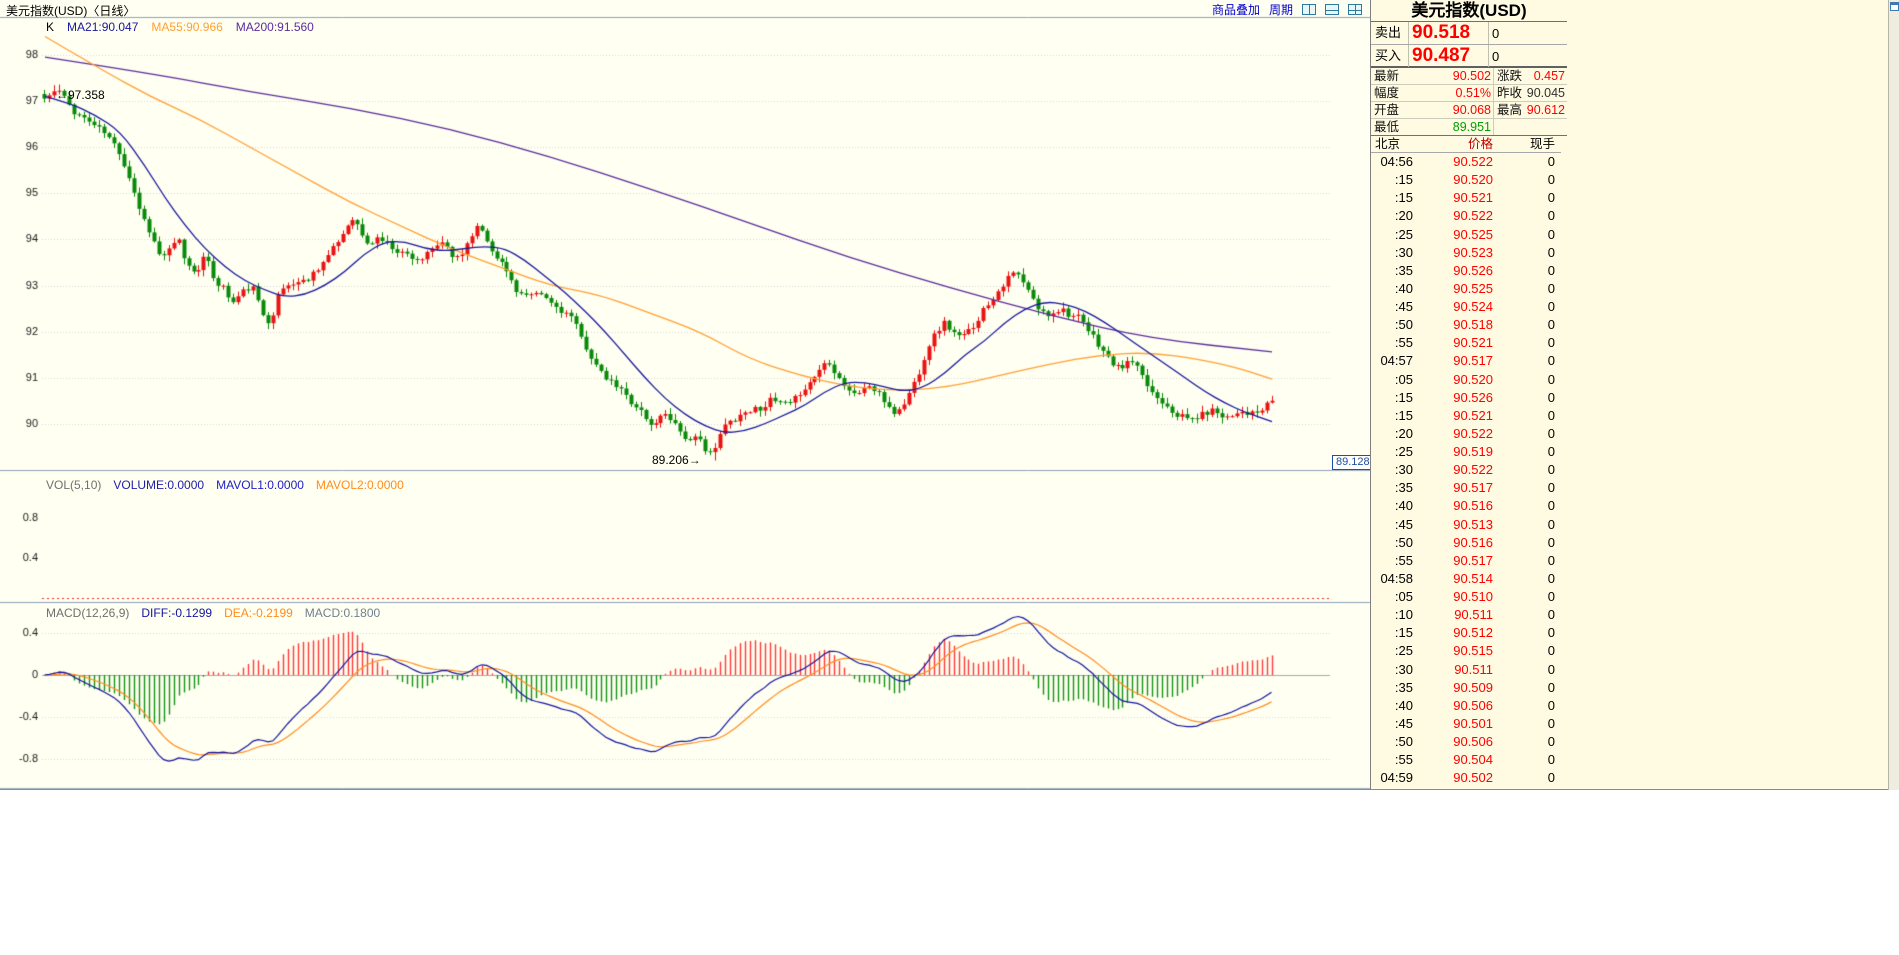 This screenshot has width=1899, height=955. I want to click on stat-label: 最新, so click(1387, 76).